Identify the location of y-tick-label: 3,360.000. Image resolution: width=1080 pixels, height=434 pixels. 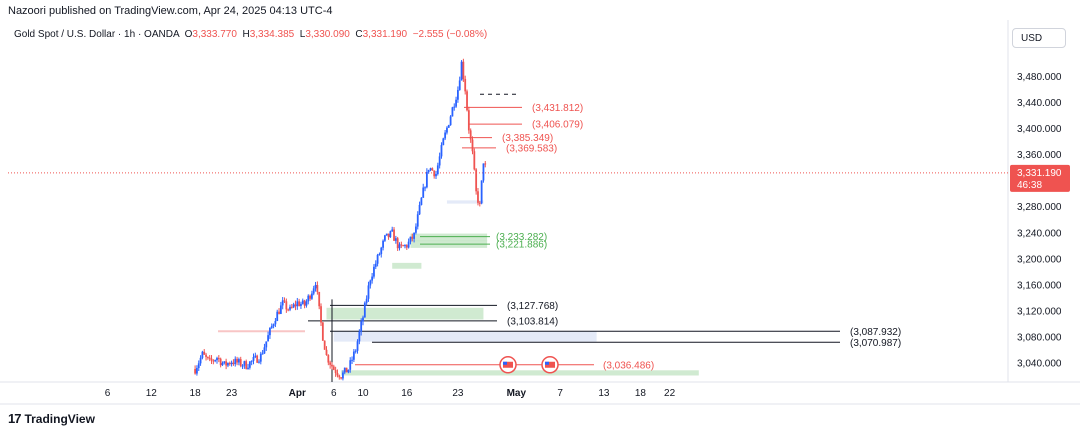
(1039, 155).